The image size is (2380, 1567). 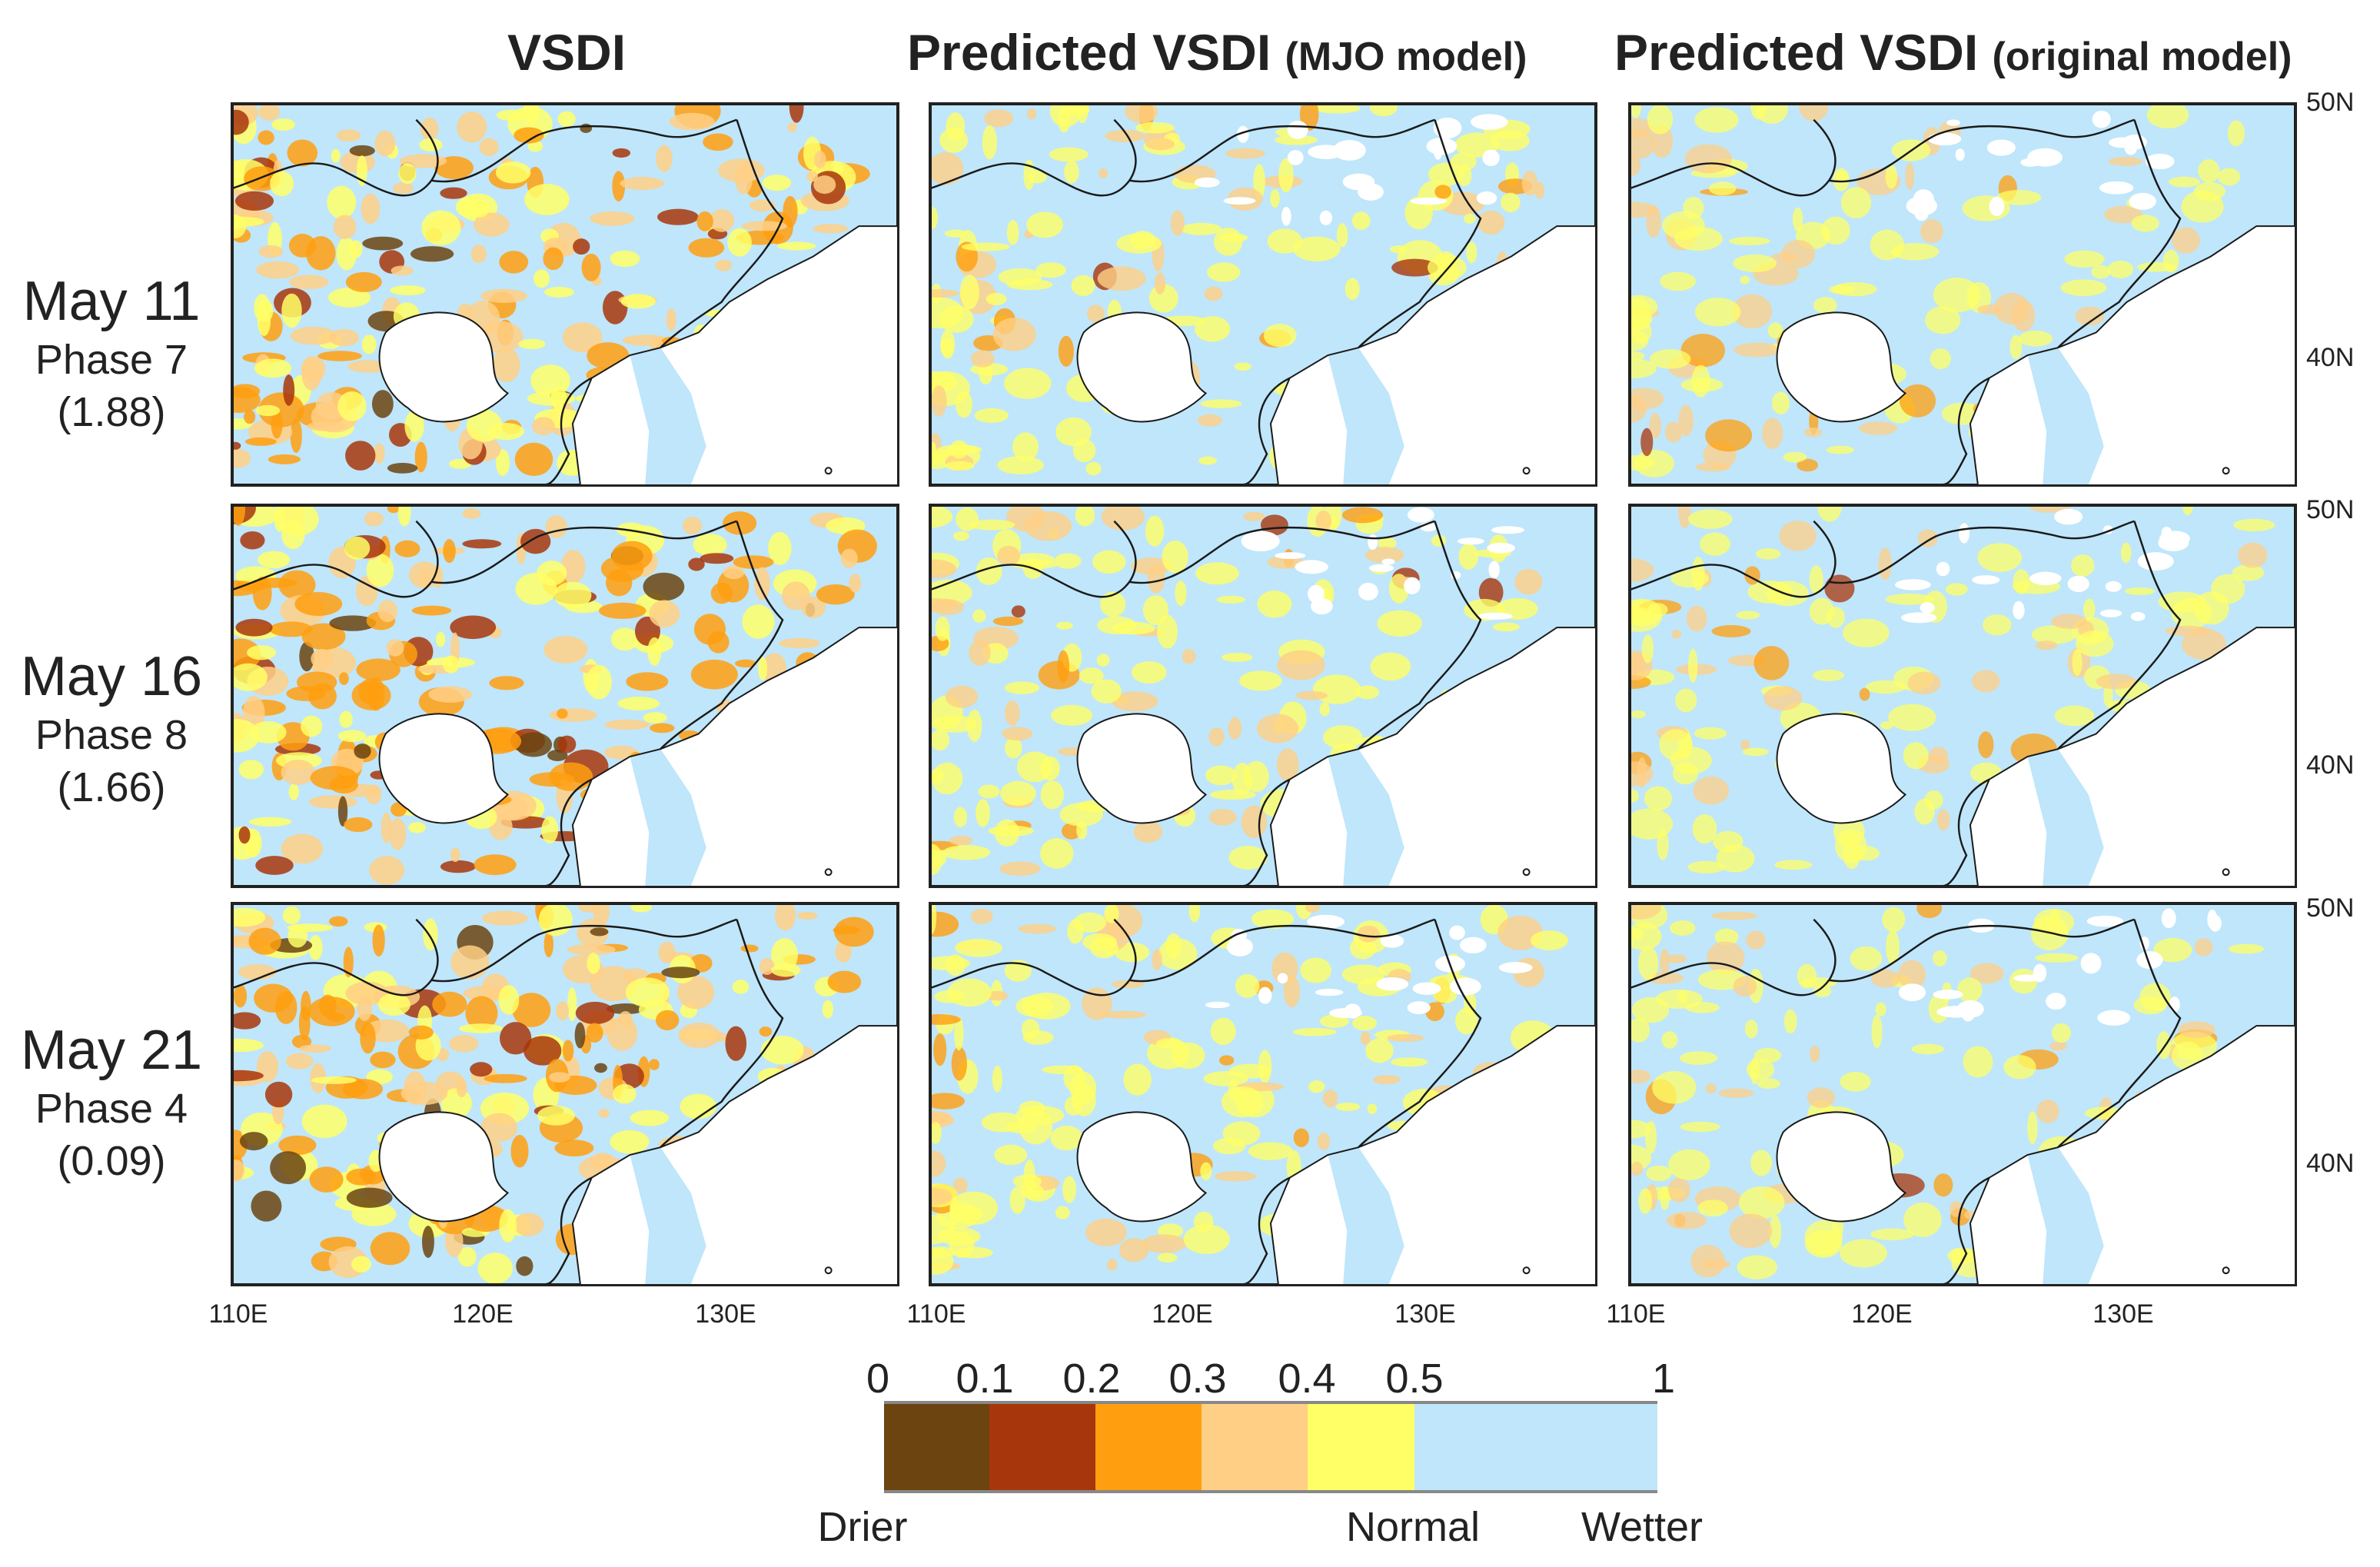 I want to click on colorbar-tick: 0.2, so click(x=1091, y=1379).